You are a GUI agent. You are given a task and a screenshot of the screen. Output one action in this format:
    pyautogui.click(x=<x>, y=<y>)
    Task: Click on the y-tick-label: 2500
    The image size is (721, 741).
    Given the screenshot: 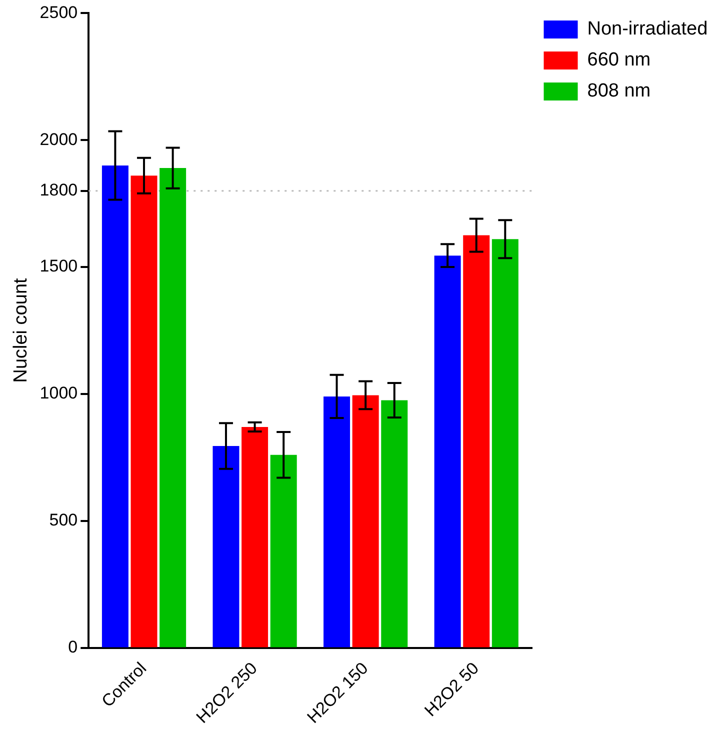 What is the action you would take?
    pyautogui.click(x=59, y=12)
    